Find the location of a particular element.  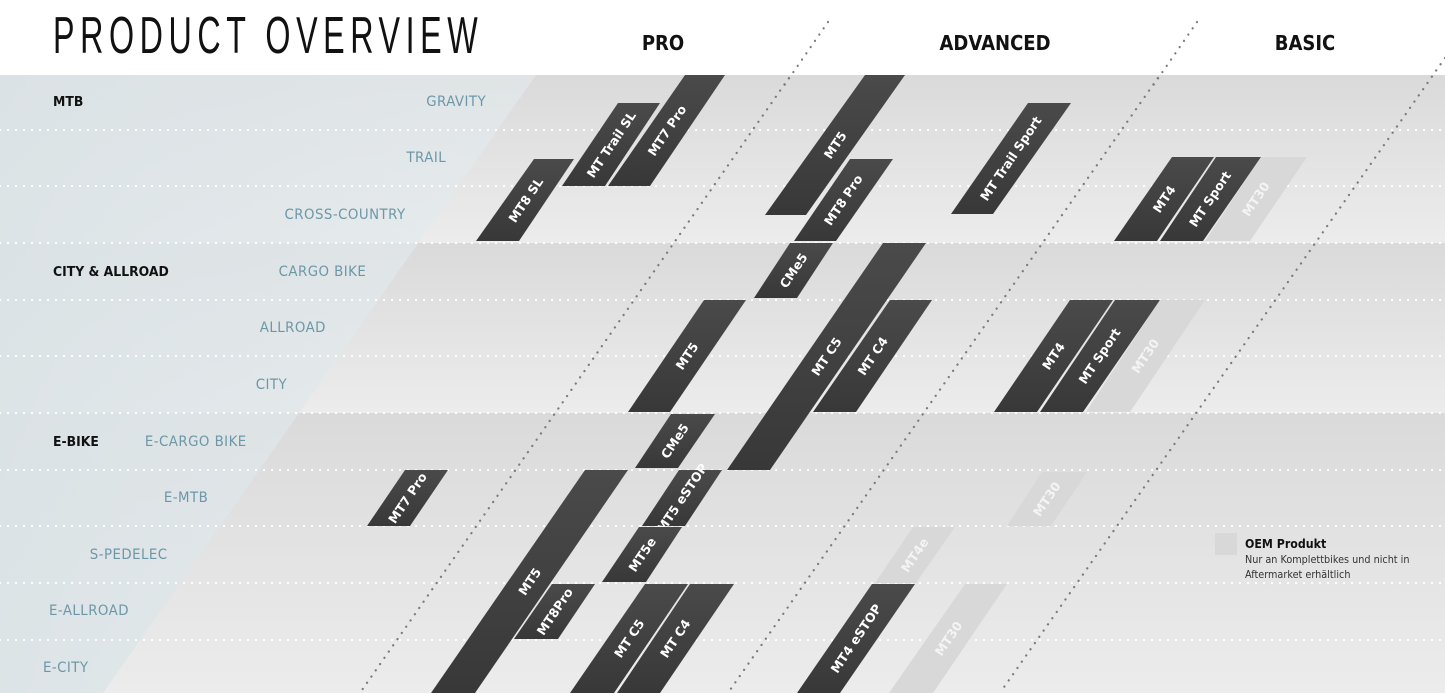

product-bar: MT C4 is located at coordinates (675, 638).